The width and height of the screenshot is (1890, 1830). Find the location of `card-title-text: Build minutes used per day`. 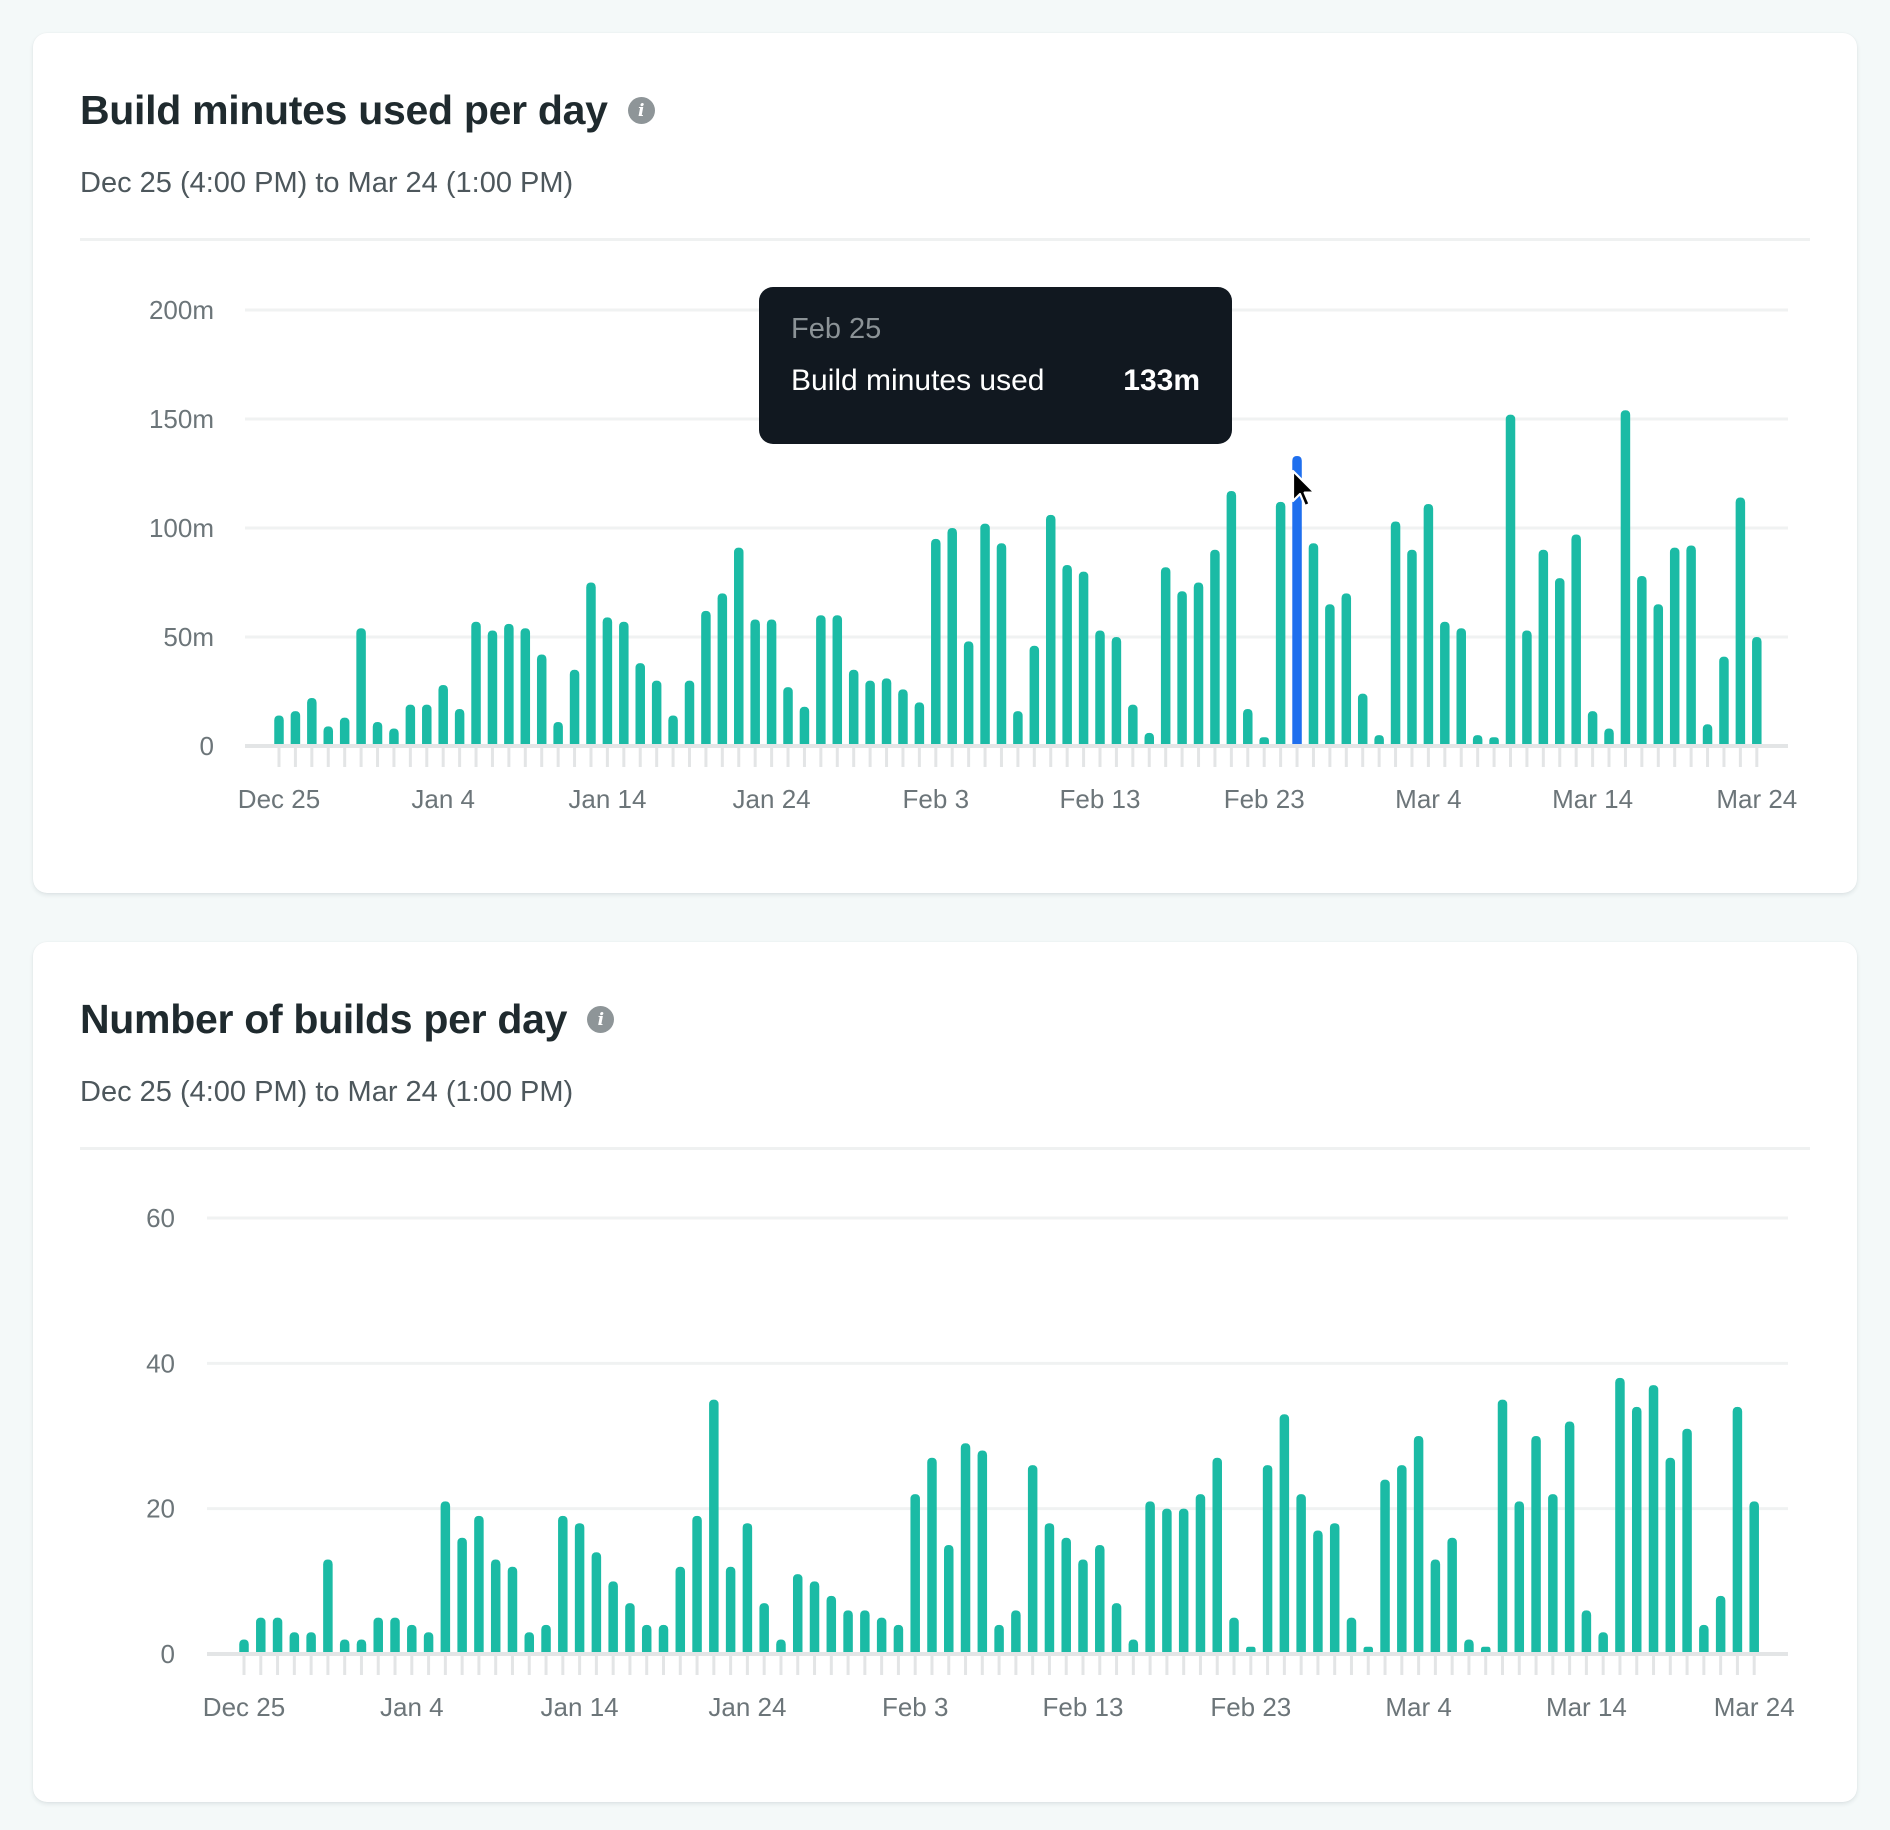

card-title-text: Build minutes used per day is located at coordinates (344, 110).